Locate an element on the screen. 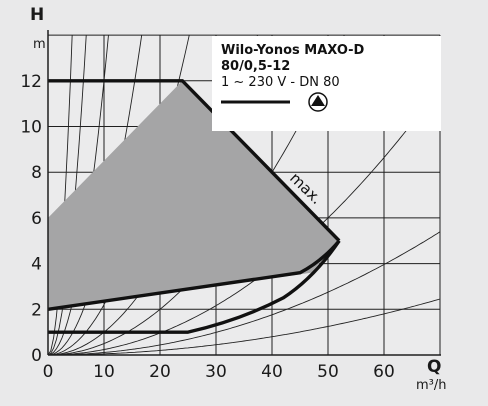 This screenshot has height=406, width=488. y-tick-label: 12 is located at coordinates (31, 82).